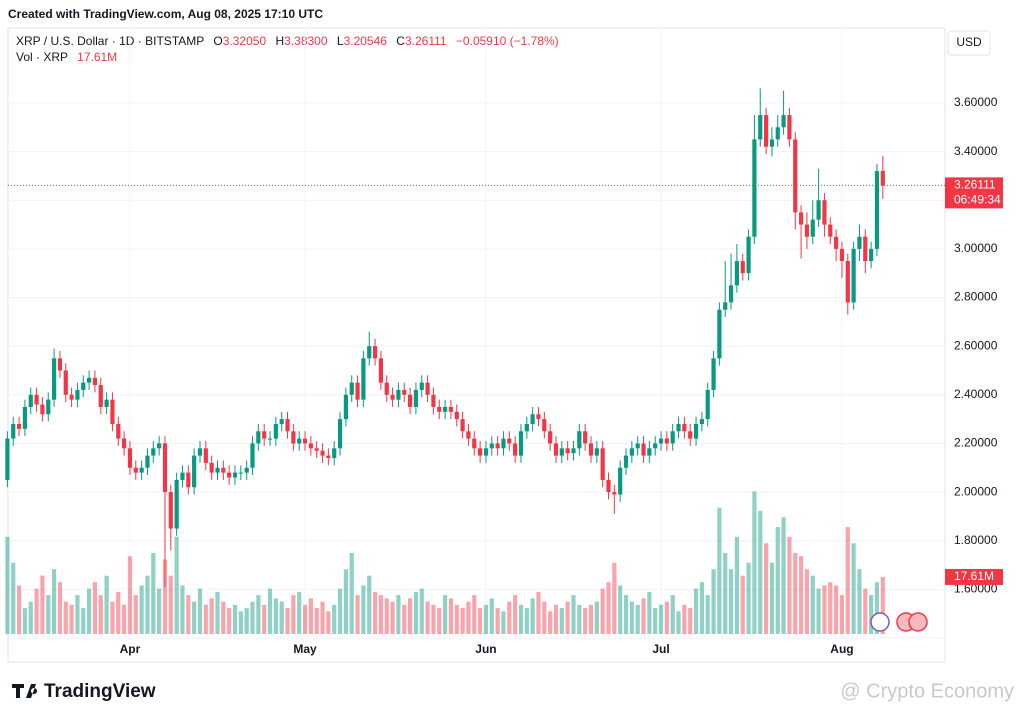 This screenshot has width=1024, height=721. Describe the element at coordinates (25, 691) in the screenshot. I see `logo-mark` at that location.